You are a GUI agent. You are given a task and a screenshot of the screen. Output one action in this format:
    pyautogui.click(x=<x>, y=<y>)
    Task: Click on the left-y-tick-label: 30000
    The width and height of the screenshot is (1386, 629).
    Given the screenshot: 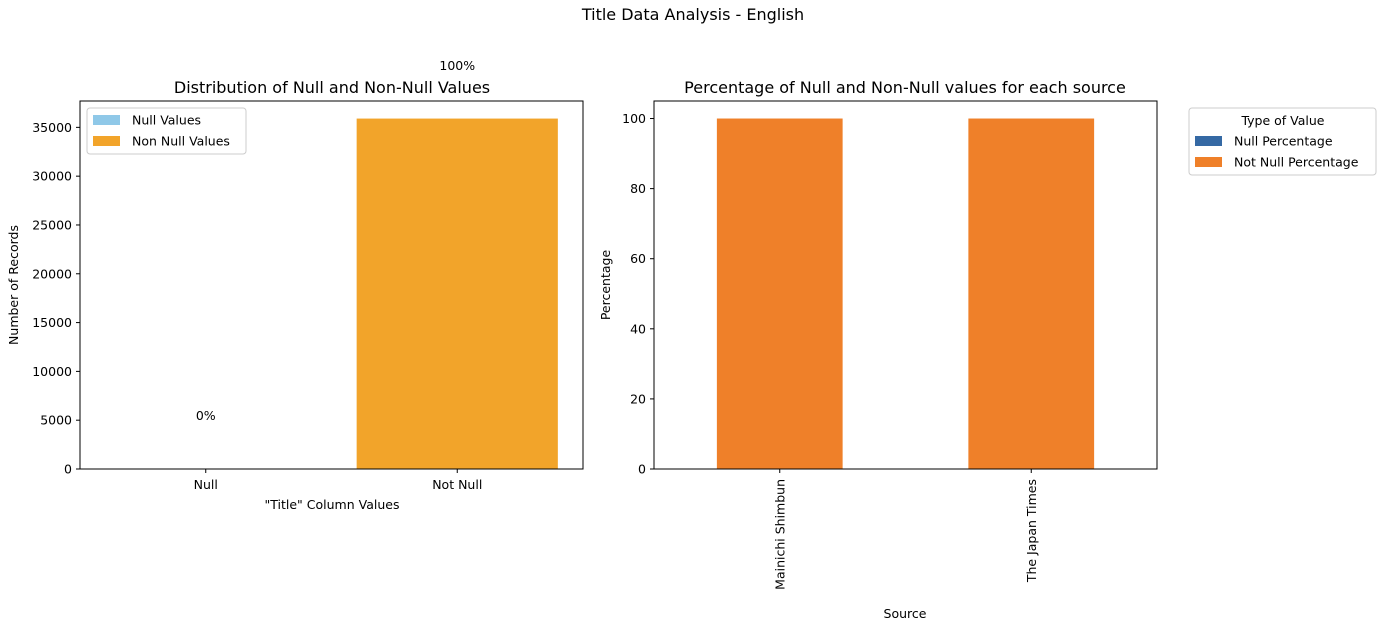 What is the action you would take?
    pyautogui.click(x=52, y=176)
    